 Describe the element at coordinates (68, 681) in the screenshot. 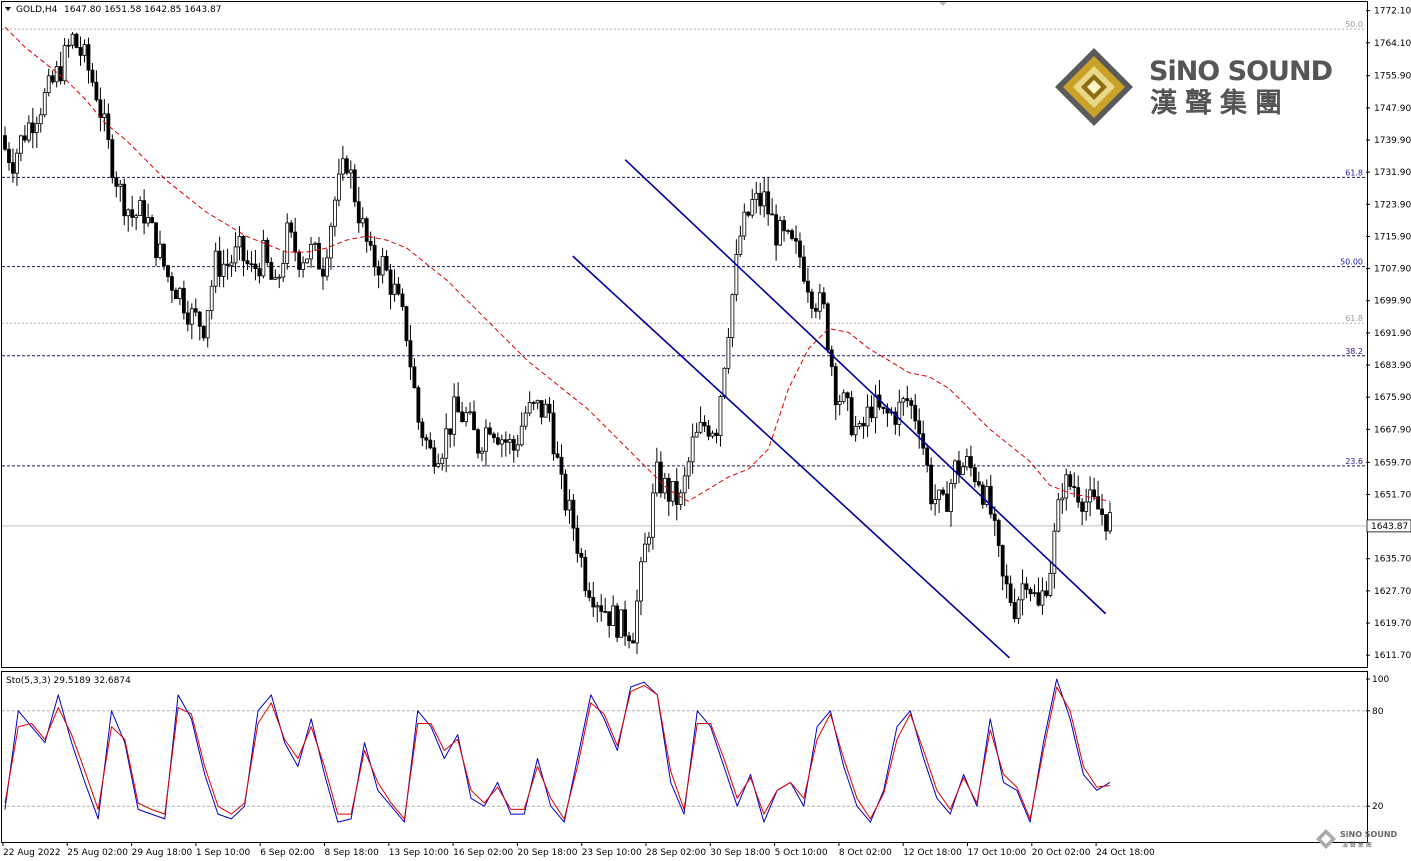

I see `stochastic-label: Sto(5,3,3) 29.5189 32.6874` at that location.